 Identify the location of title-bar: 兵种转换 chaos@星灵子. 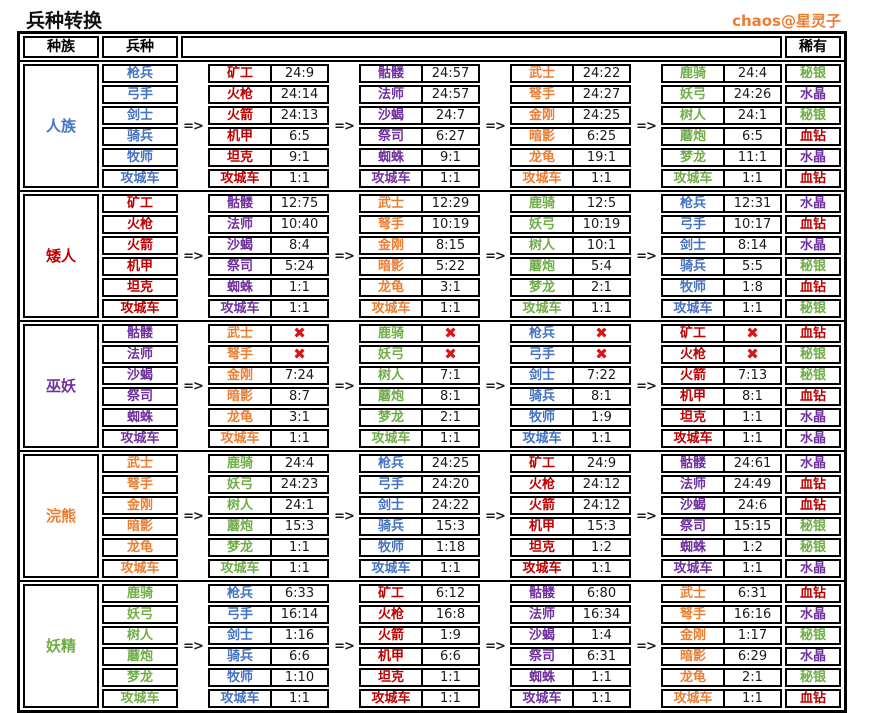
(435, 15).